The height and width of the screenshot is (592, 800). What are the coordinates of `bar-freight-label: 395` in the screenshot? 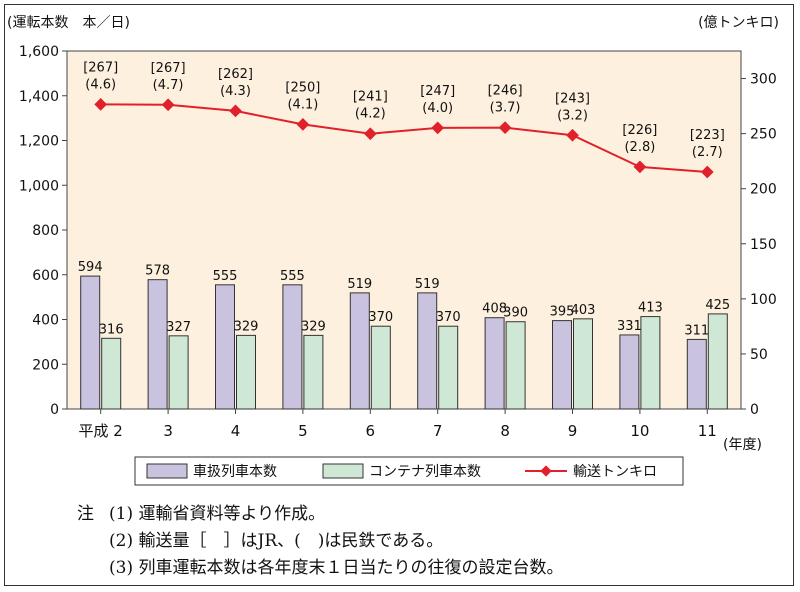 It's located at (562, 312).